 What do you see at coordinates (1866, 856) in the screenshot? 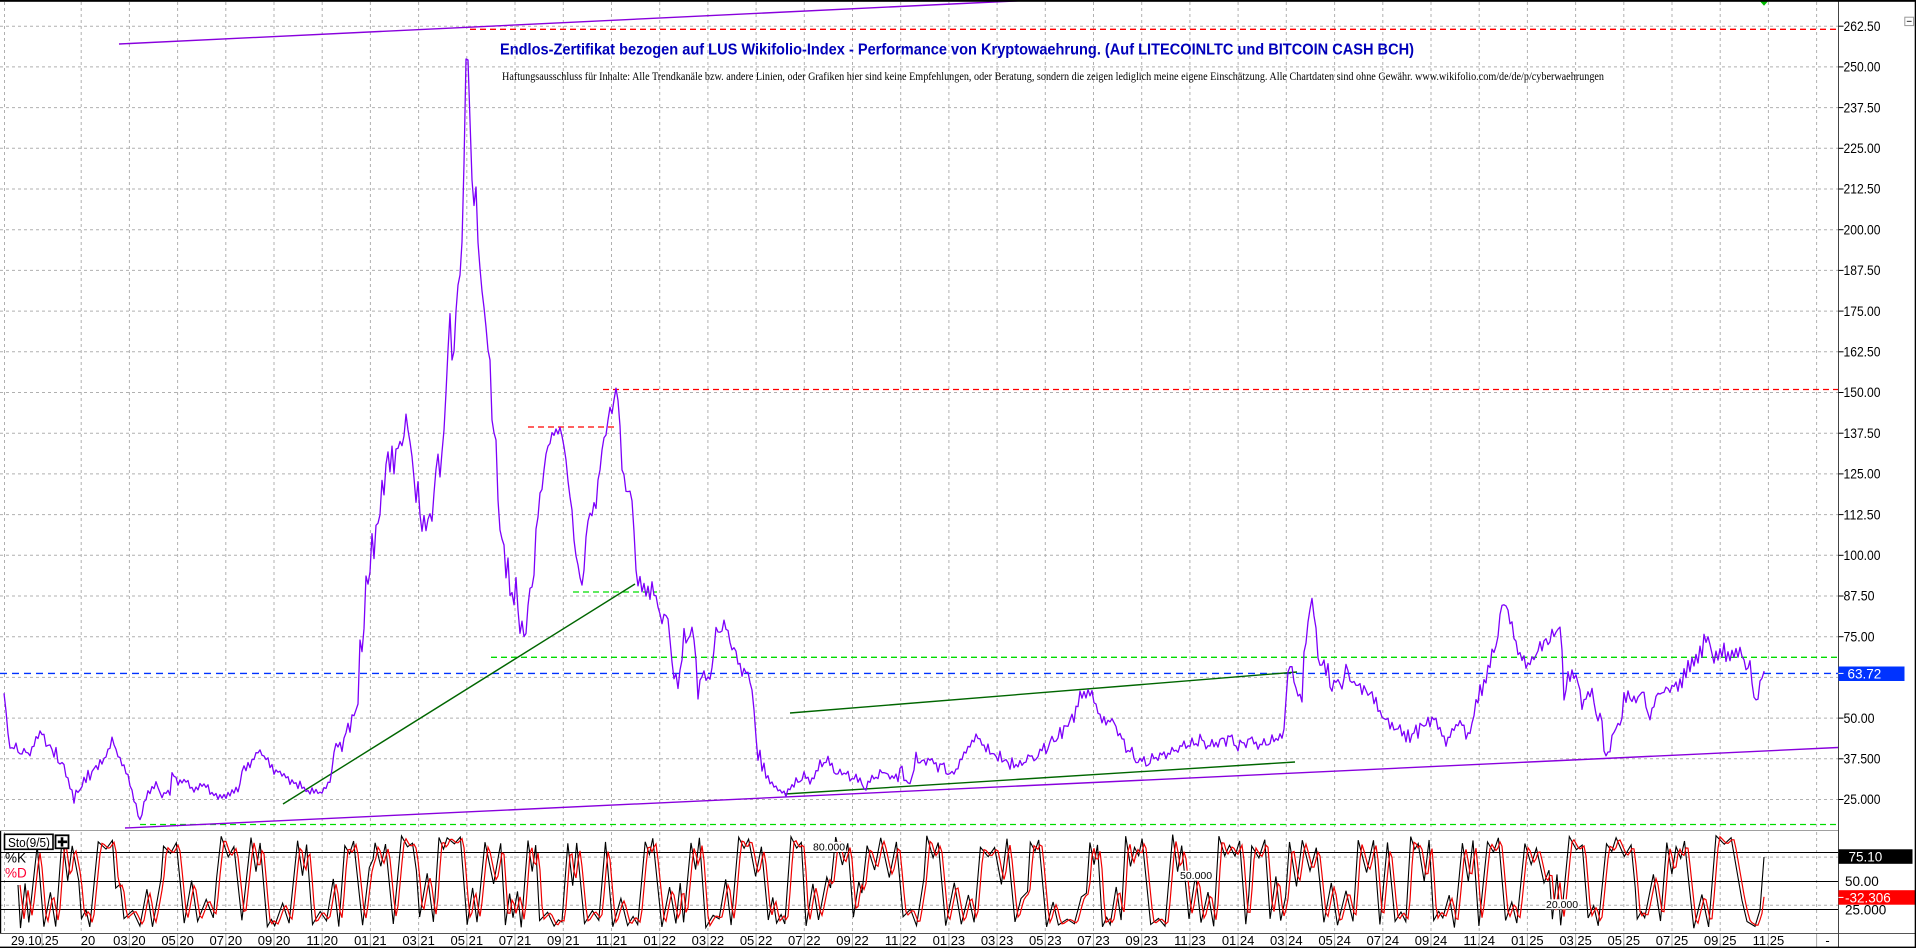
I see `svg-text: 75.10` at bounding box center [1866, 856].